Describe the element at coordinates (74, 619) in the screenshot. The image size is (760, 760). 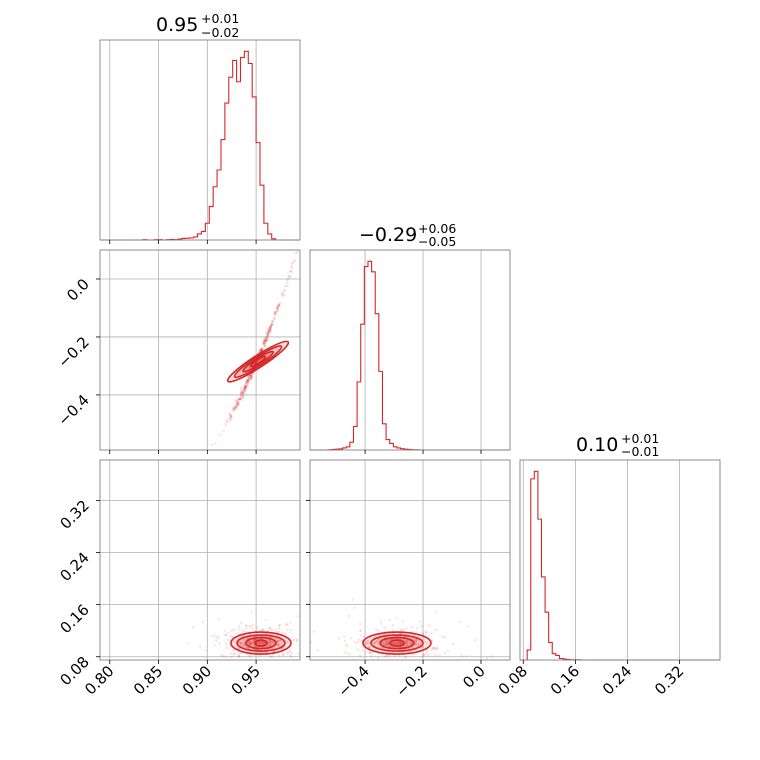
I see `y-tick-label: 0.16` at that location.